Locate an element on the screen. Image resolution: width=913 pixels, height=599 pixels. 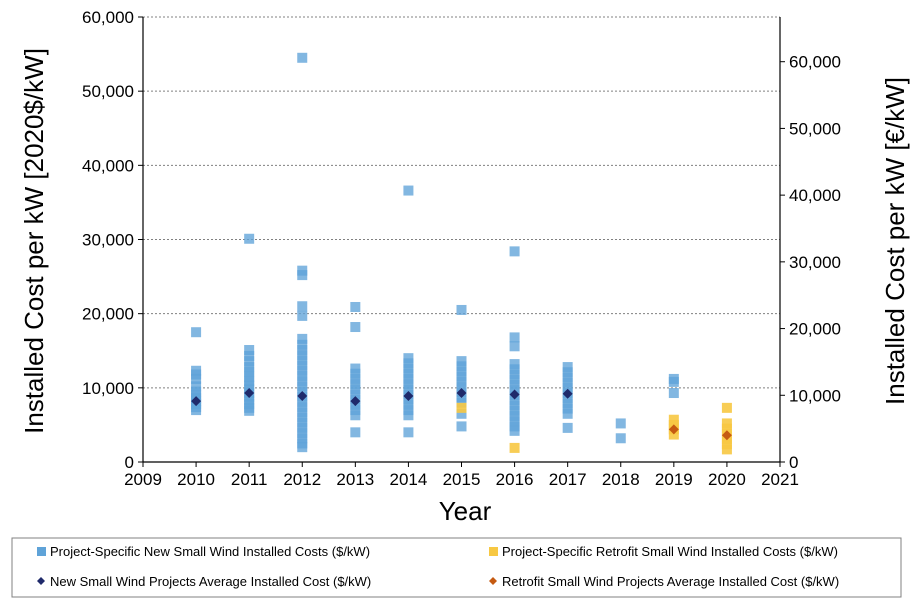
y-right-tick-label: 50,000 is located at coordinates (815, 128).